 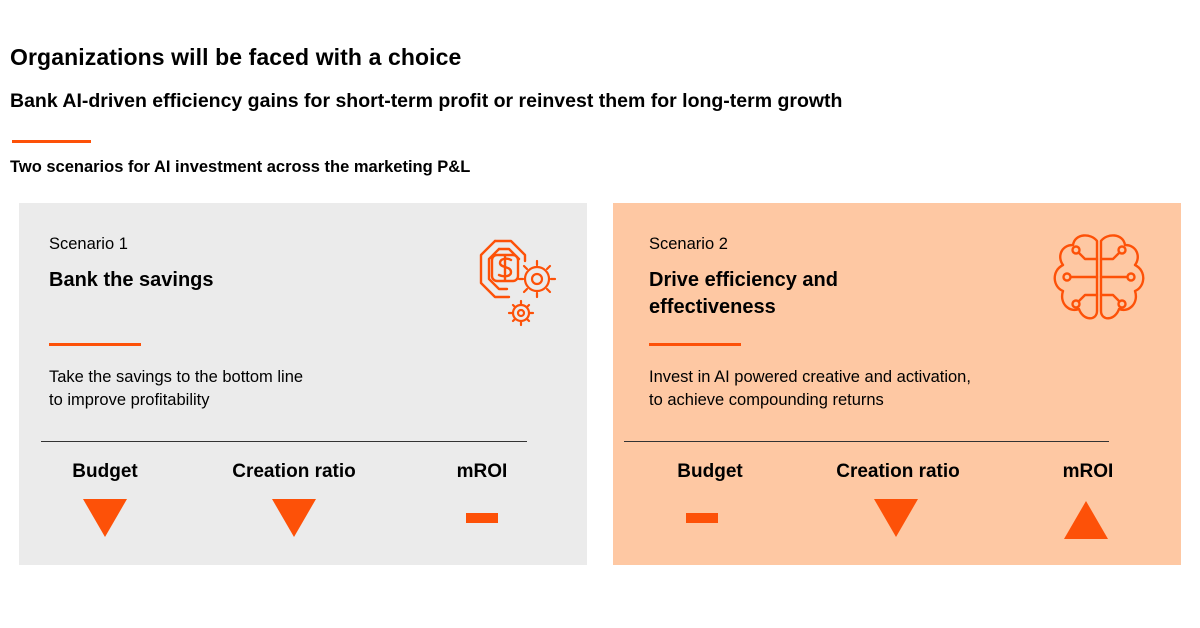 What do you see at coordinates (518, 283) in the screenshot?
I see `dollar-gears-icon` at bounding box center [518, 283].